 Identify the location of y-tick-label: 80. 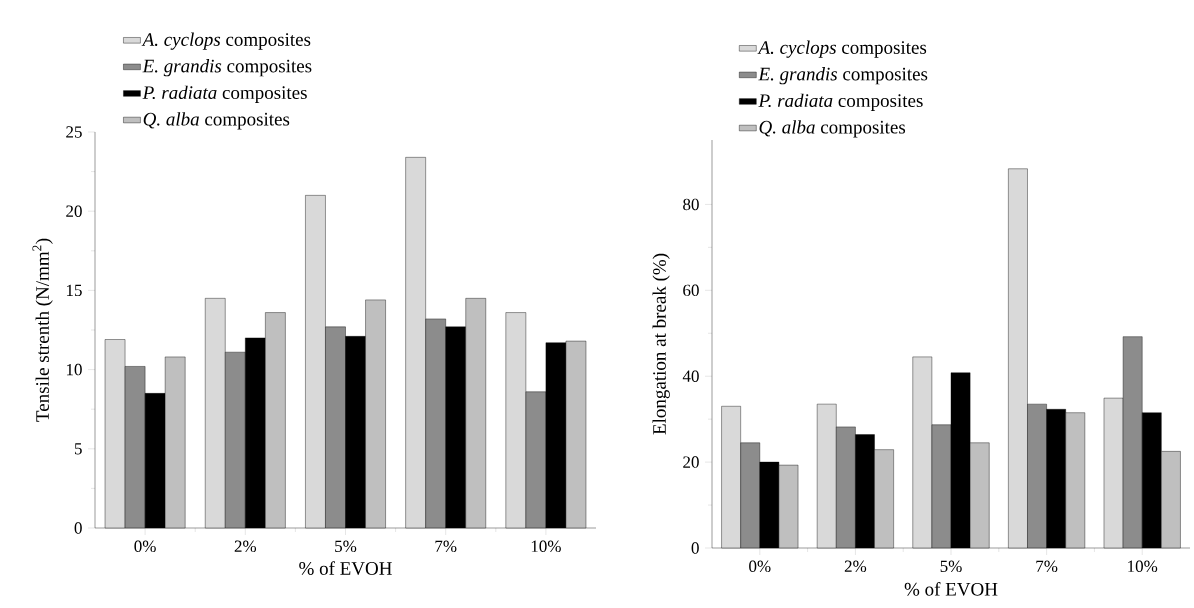
(691, 204).